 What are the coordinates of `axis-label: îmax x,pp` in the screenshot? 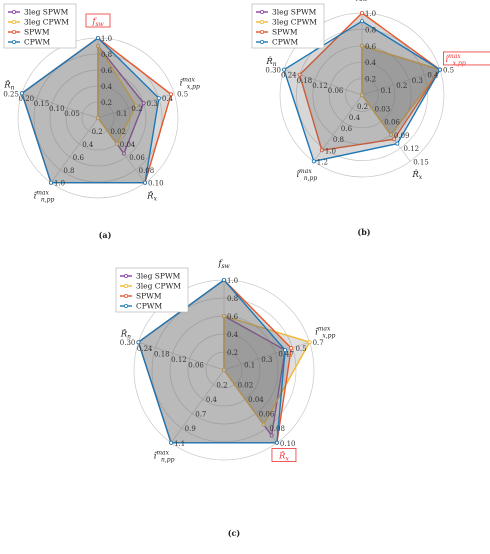 It's located at (189, 84).